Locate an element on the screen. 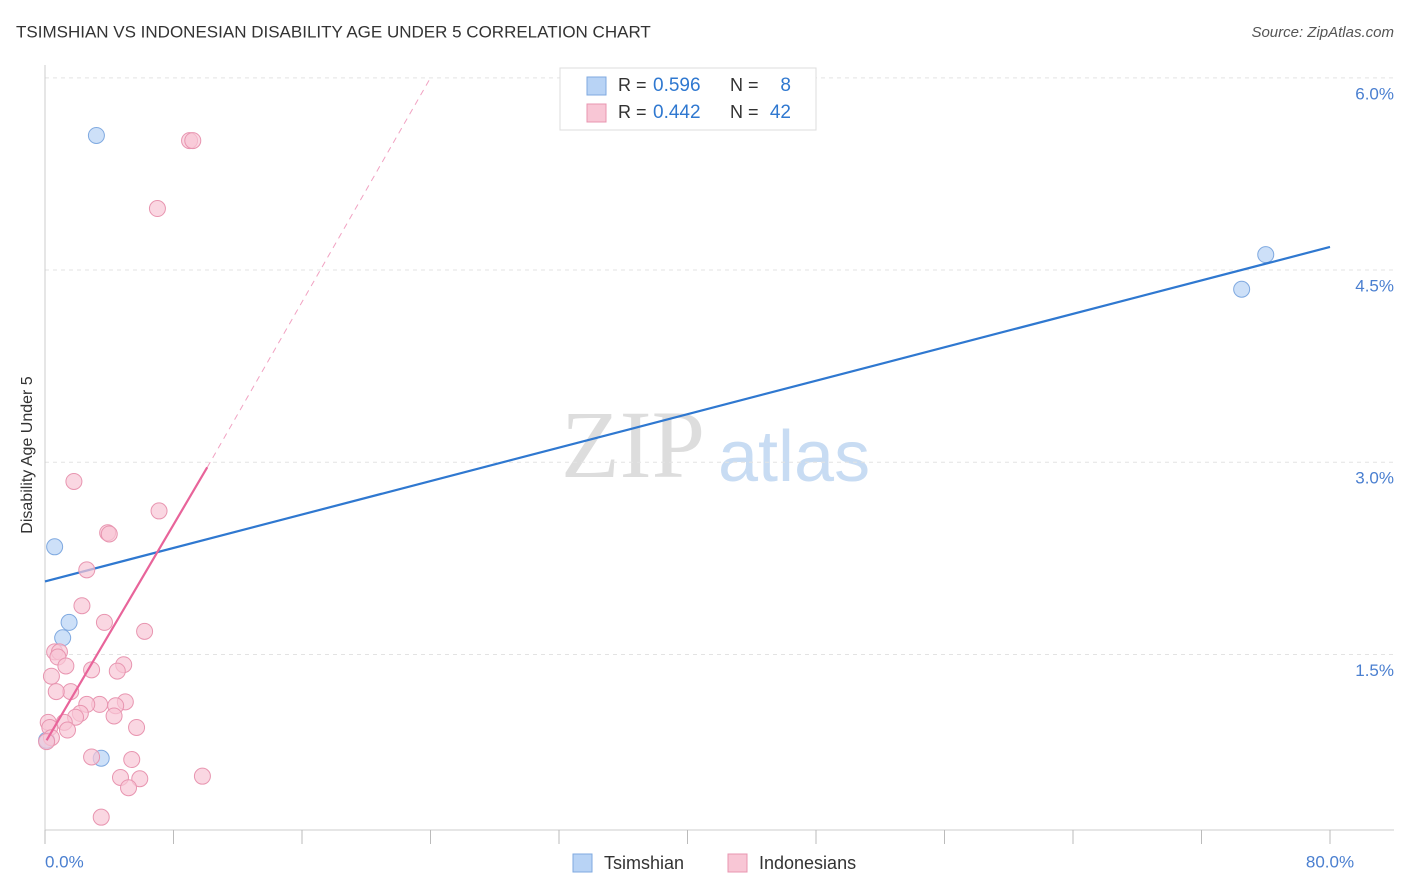 This screenshot has width=1406, height=892. legend-n: 42 is located at coordinates (780, 112).